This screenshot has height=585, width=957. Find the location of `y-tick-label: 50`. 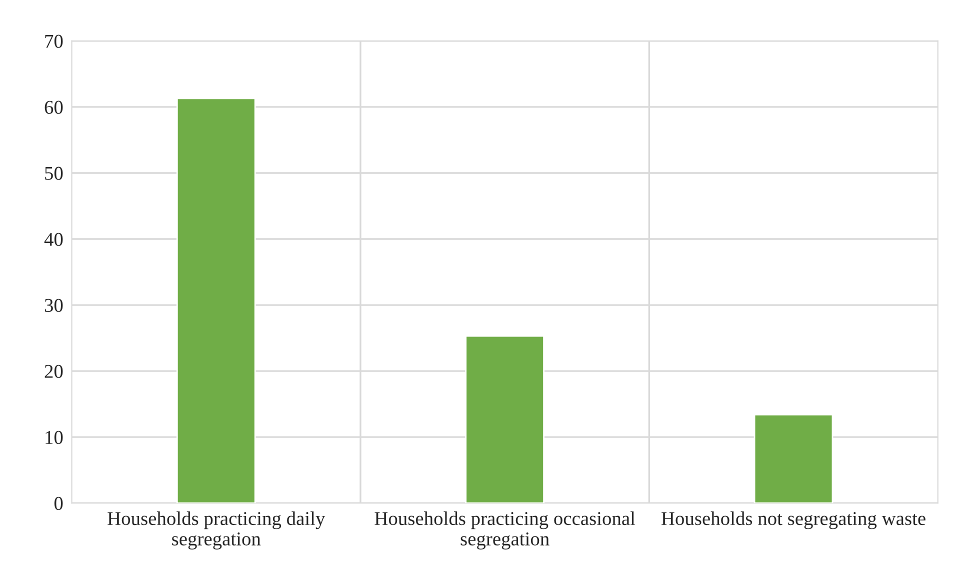

y-tick-label: 50 is located at coordinates (54, 173).